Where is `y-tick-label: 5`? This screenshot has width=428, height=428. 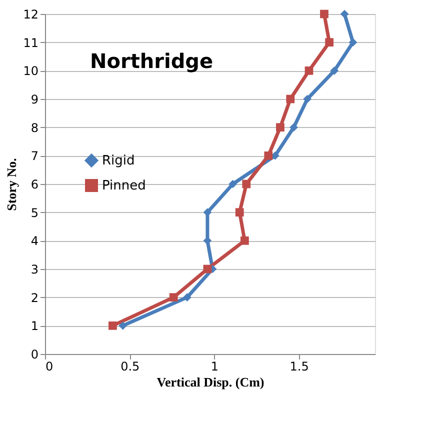
y-tick-label: 5 is located at coordinates (34, 213).